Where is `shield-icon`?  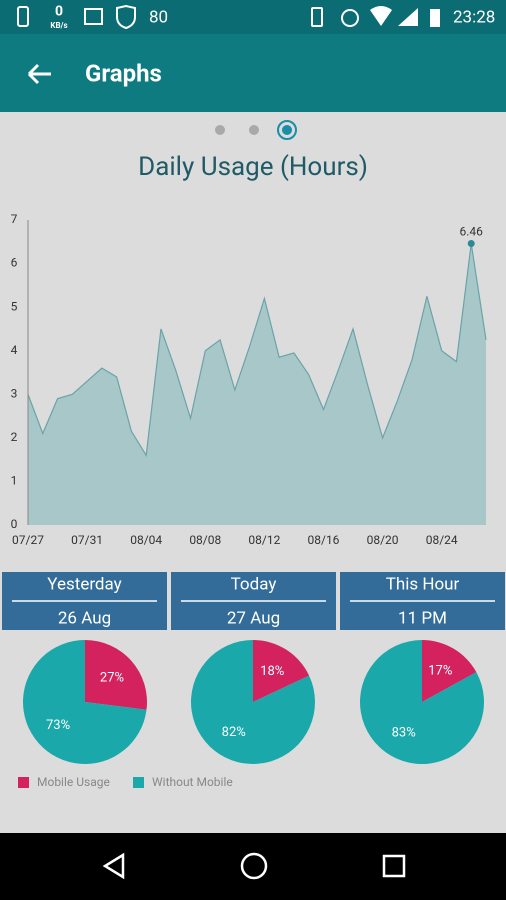 shield-icon is located at coordinates (126, 17).